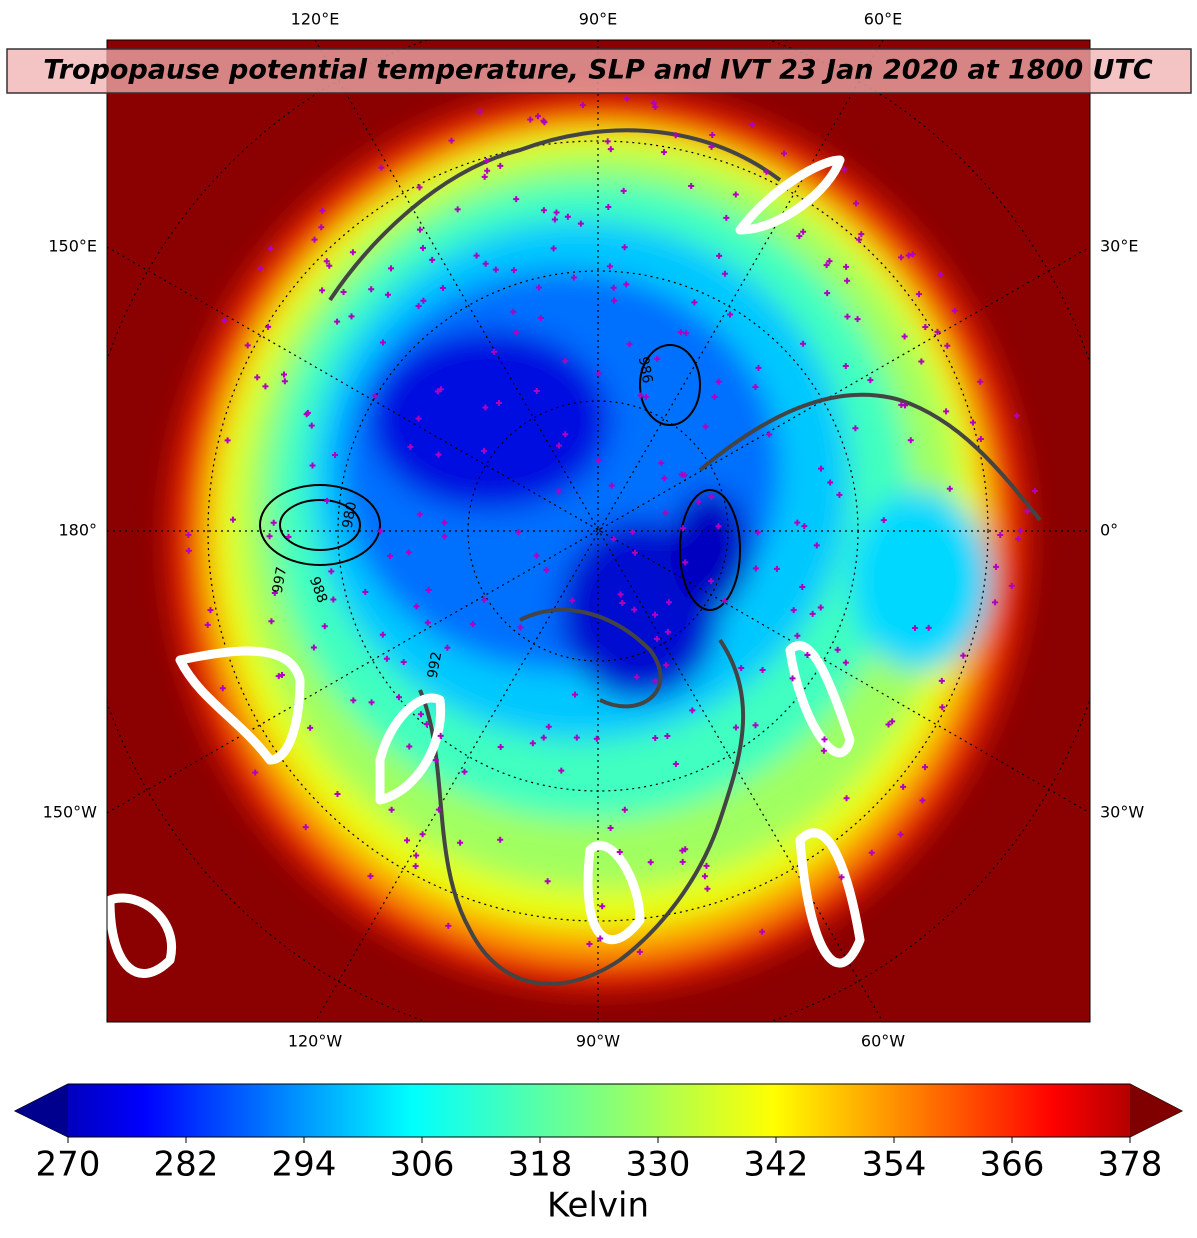  Describe the element at coordinates (280, 579) in the screenshot. I see `contour-label: 997` at that location.